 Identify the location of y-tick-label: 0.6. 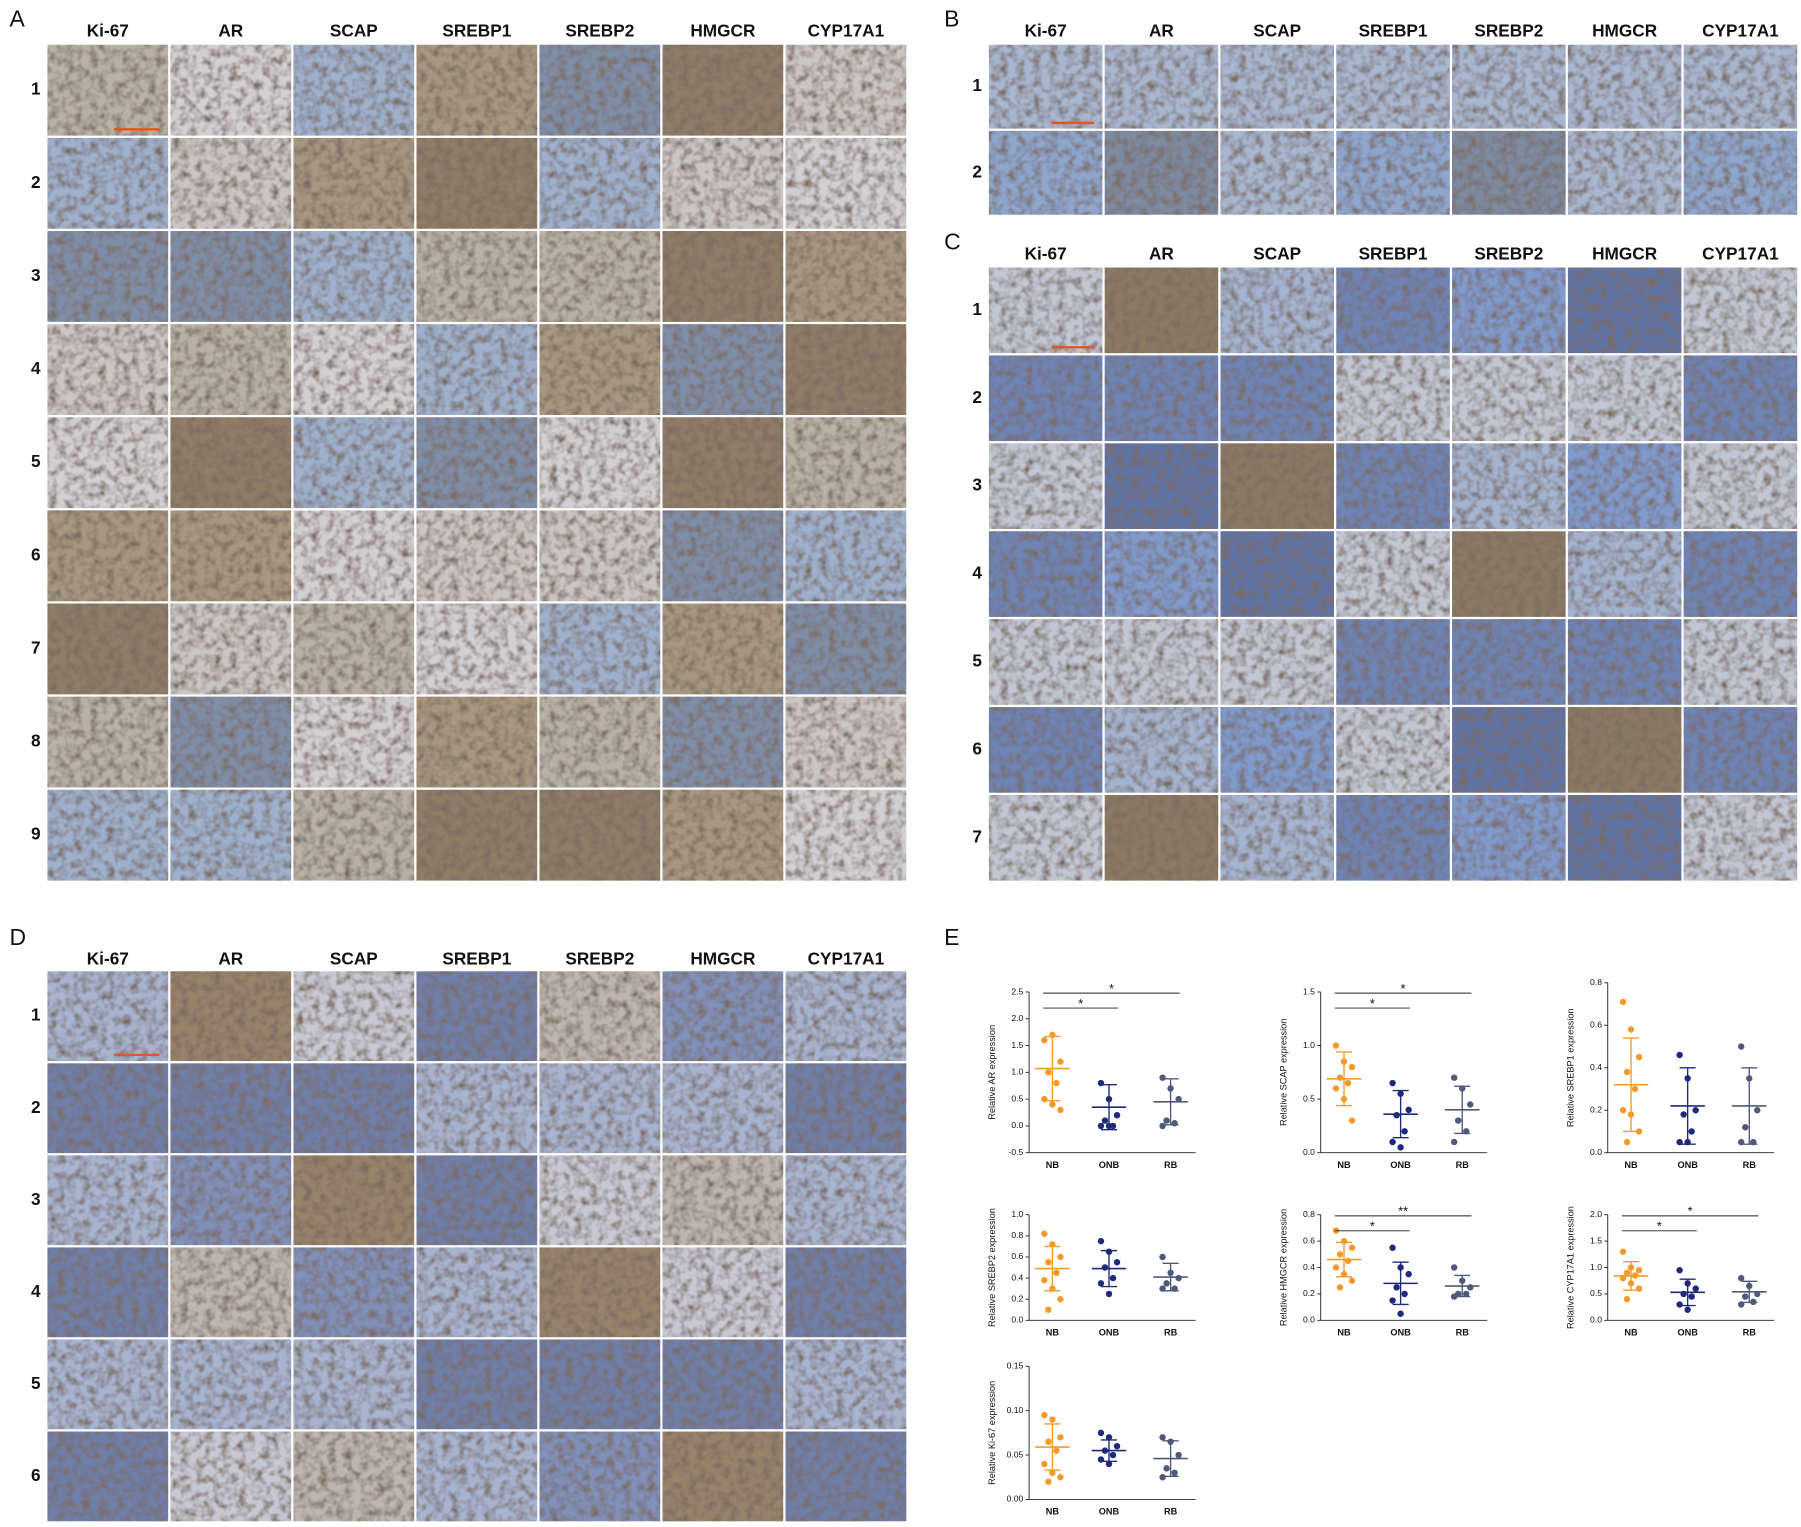
(1309, 1240).